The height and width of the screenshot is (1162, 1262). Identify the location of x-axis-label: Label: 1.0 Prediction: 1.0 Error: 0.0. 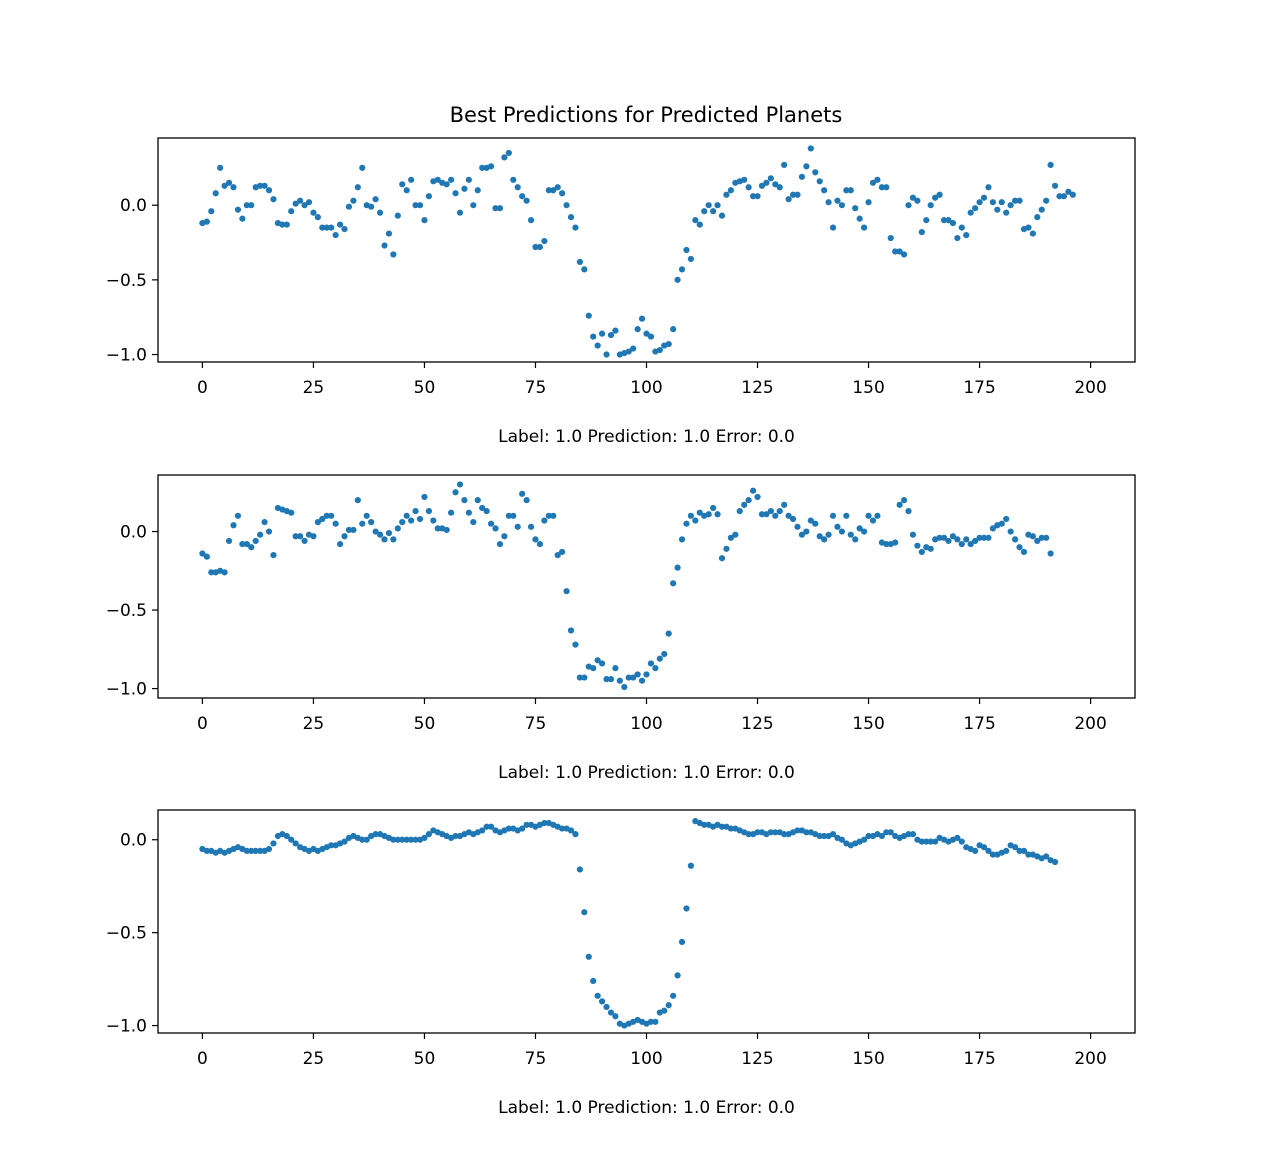
(646, 773).